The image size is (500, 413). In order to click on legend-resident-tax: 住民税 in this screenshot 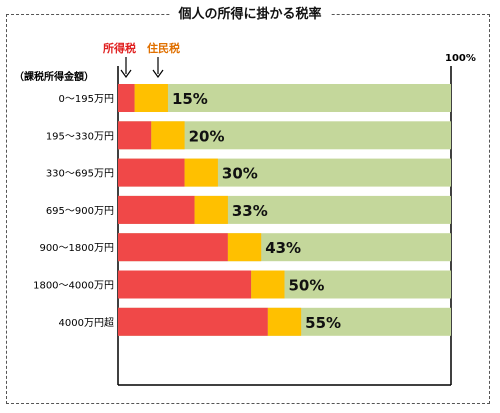, I will do `click(163, 48)`.